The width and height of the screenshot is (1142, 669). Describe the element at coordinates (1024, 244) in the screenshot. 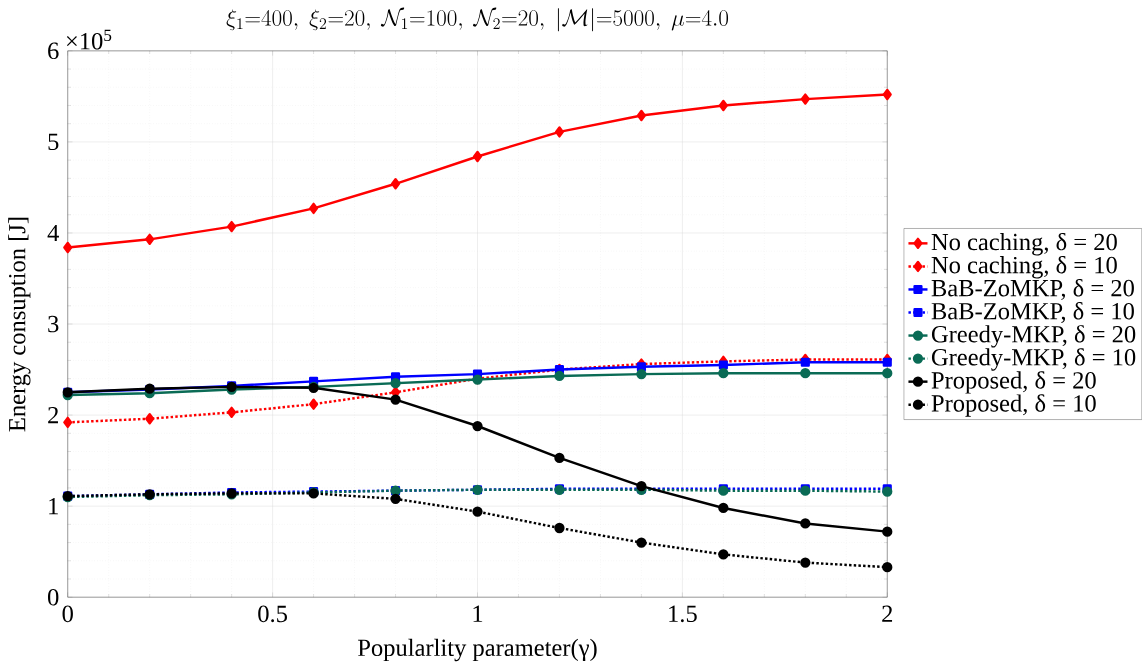

I see `legend-label: No caching, δ = 20` at that location.